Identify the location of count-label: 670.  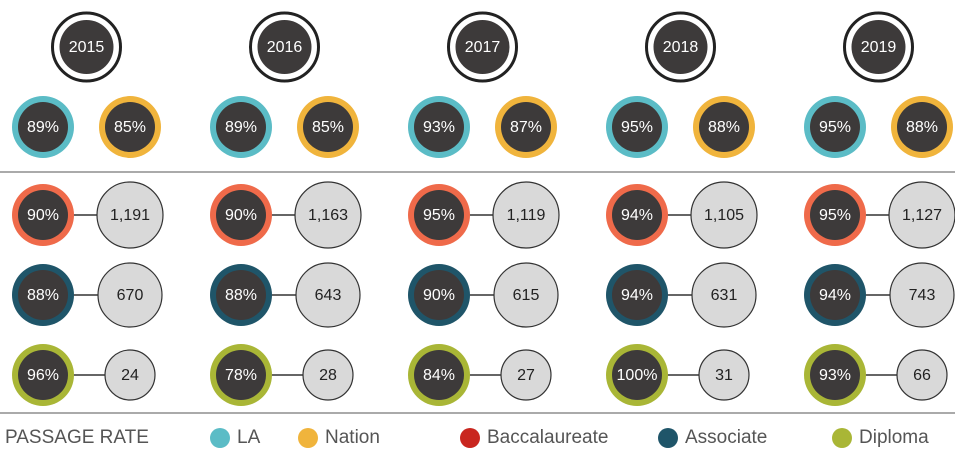
(130, 295).